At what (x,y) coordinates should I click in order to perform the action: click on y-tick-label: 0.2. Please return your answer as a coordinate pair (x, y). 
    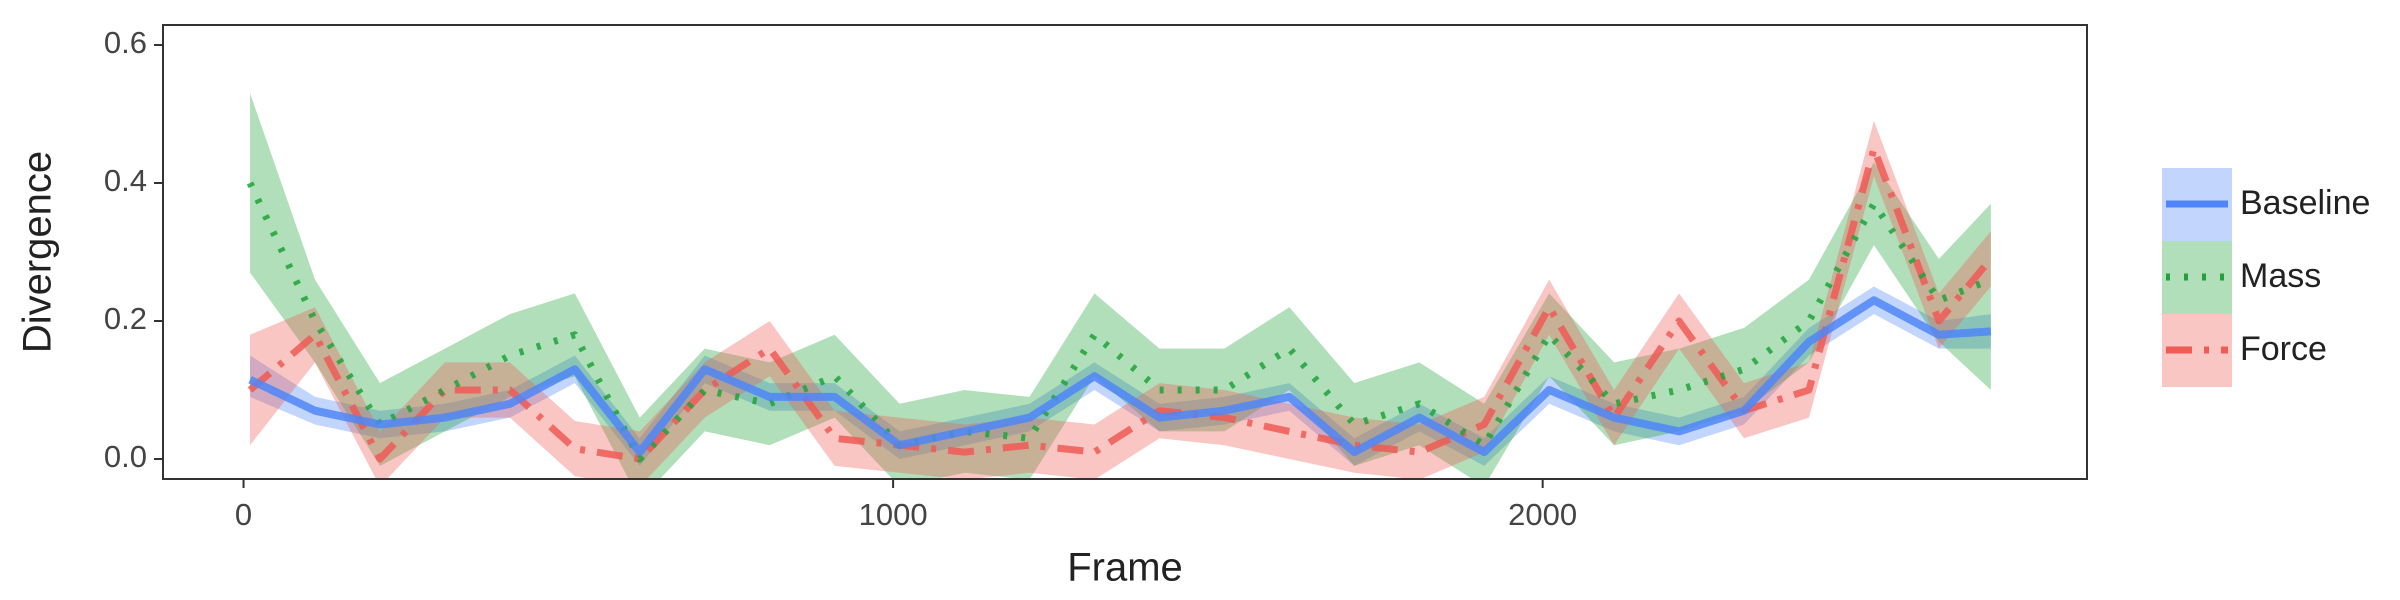
    Looking at the image, I should click on (125, 318).